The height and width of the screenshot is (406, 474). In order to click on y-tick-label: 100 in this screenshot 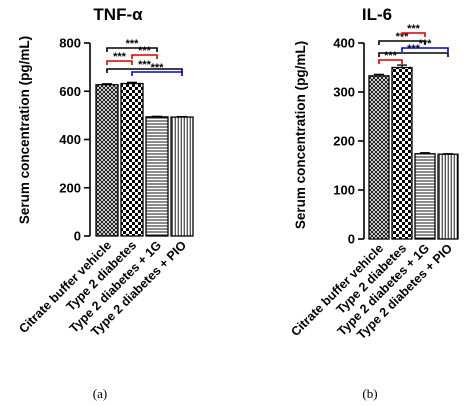, I will do `click(344, 190)`.